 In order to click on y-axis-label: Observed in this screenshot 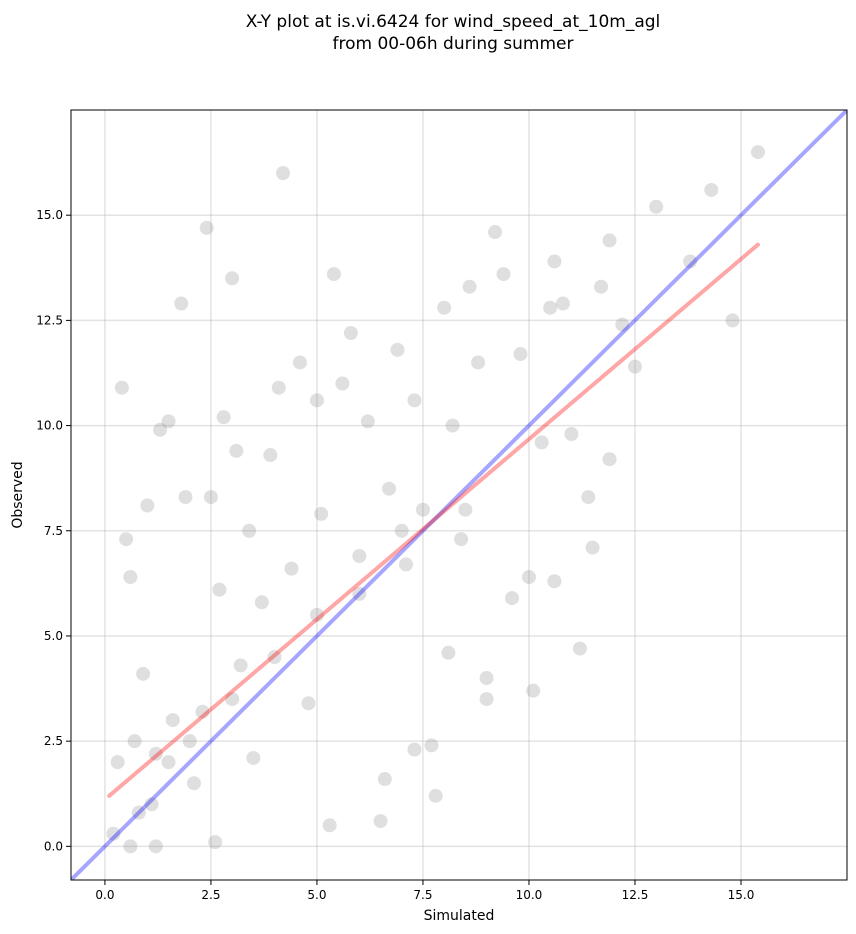, I will do `click(18, 494)`.